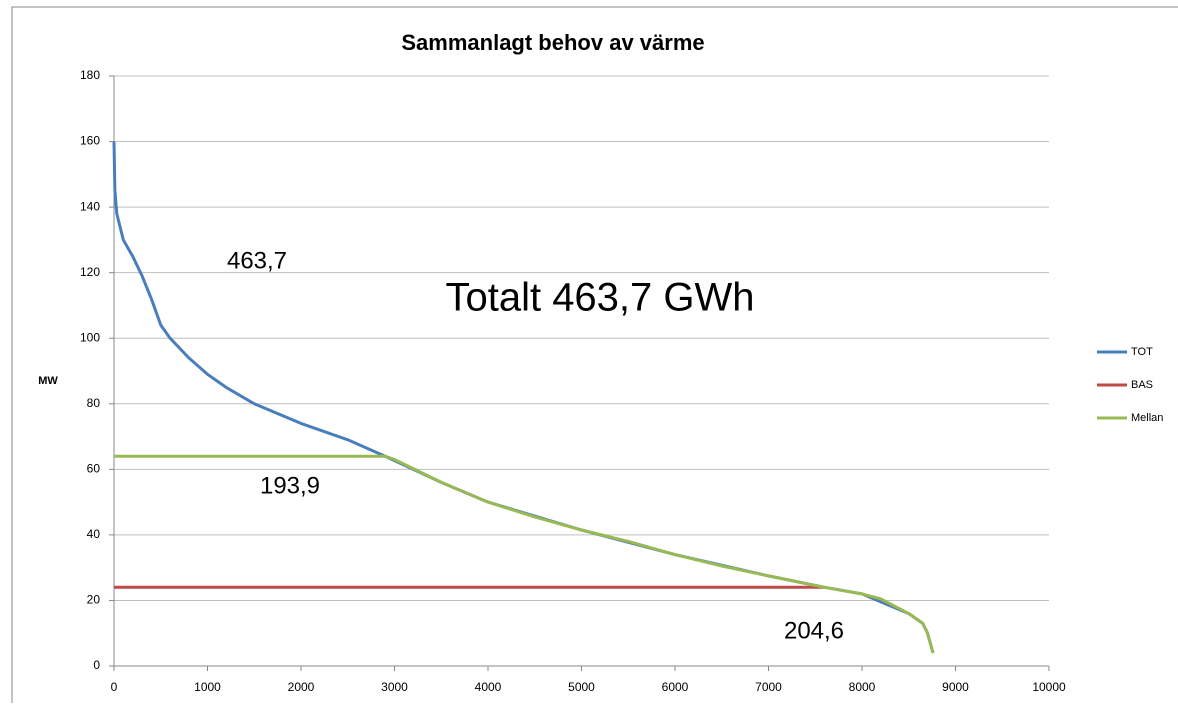 This screenshot has height=708, width=1178. What do you see at coordinates (114, 687) in the screenshot?
I see `x-tick-label: 0` at bounding box center [114, 687].